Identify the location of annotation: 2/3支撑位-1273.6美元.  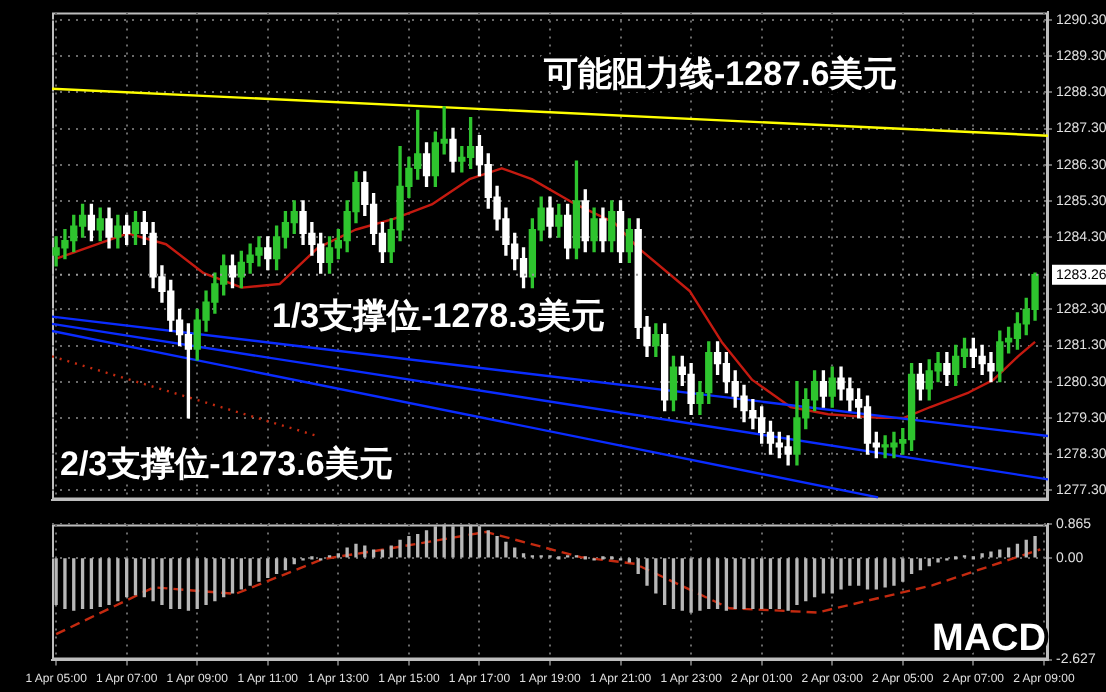
(226, 464).